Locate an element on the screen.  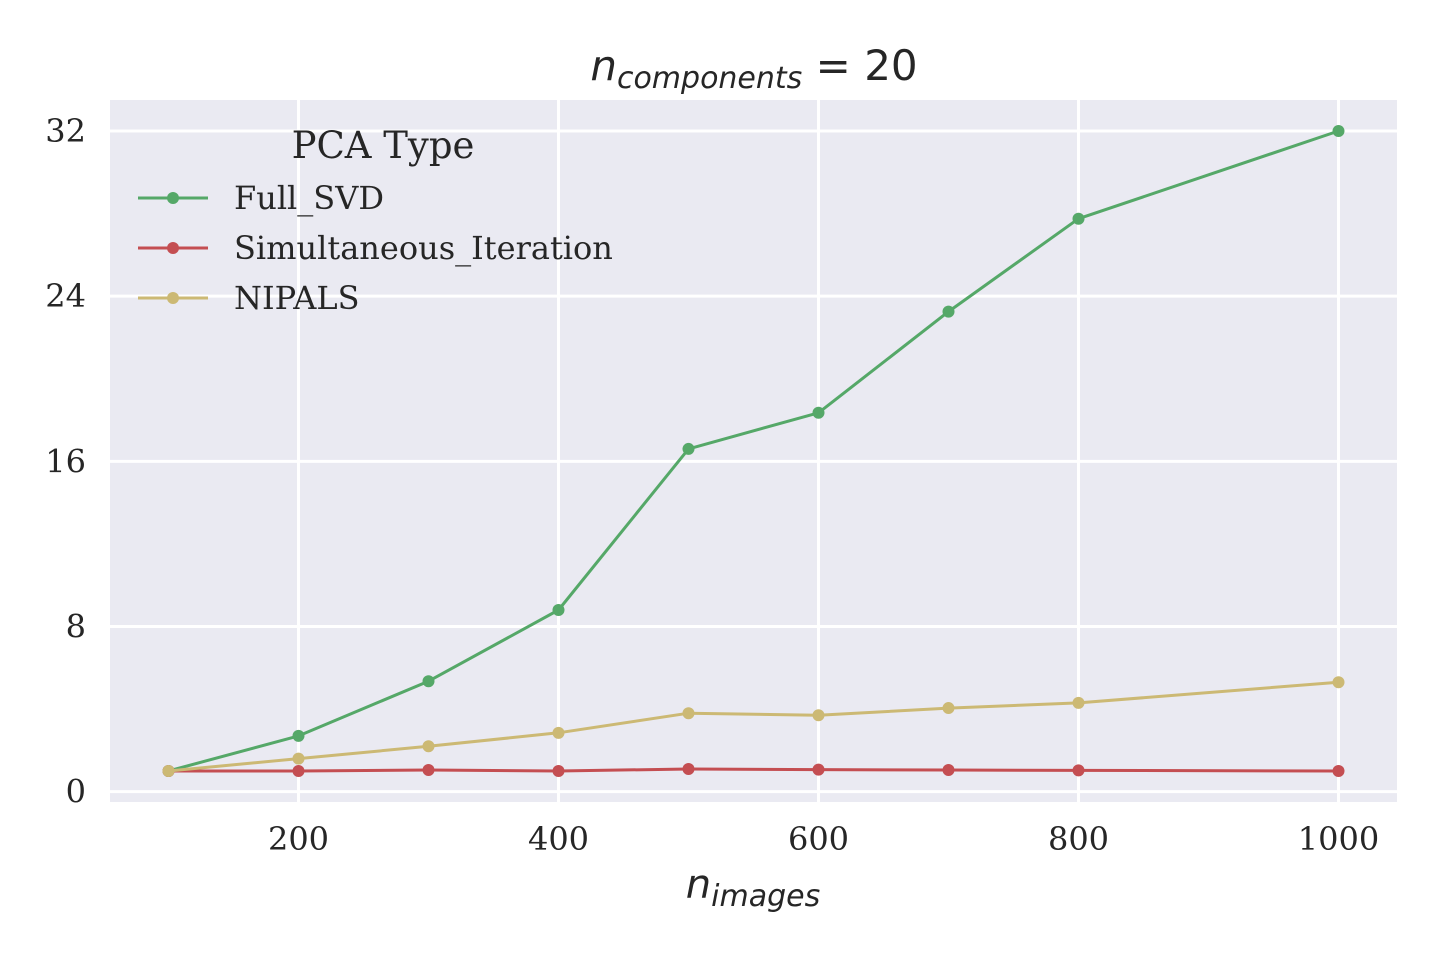
x-axis-label-subscript: images is located at coordinates (765, 896).